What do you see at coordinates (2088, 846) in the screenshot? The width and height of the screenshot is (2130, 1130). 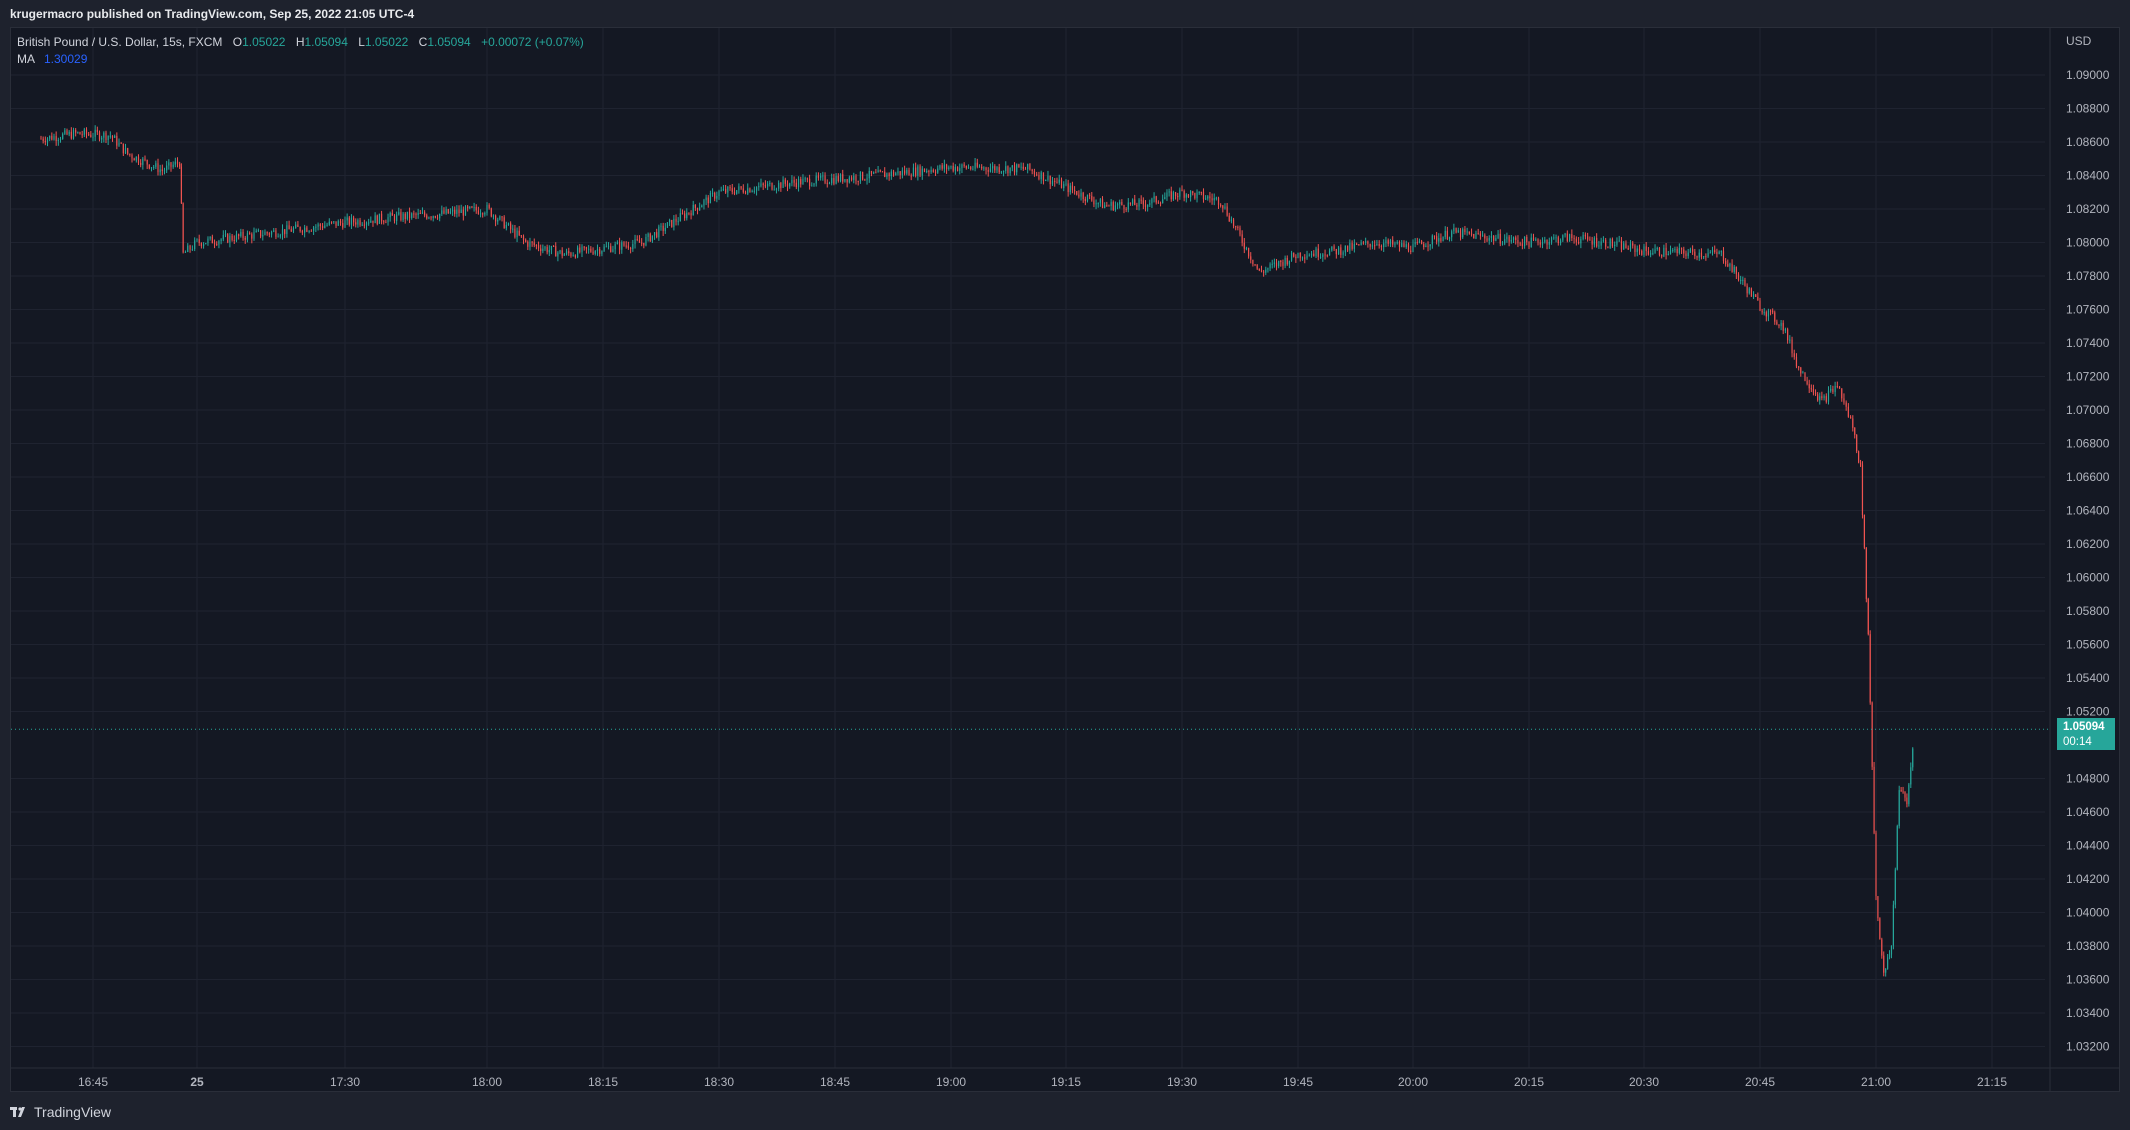 I see `price-tick-label: 1.04400` at bounding box center [2088, 846].